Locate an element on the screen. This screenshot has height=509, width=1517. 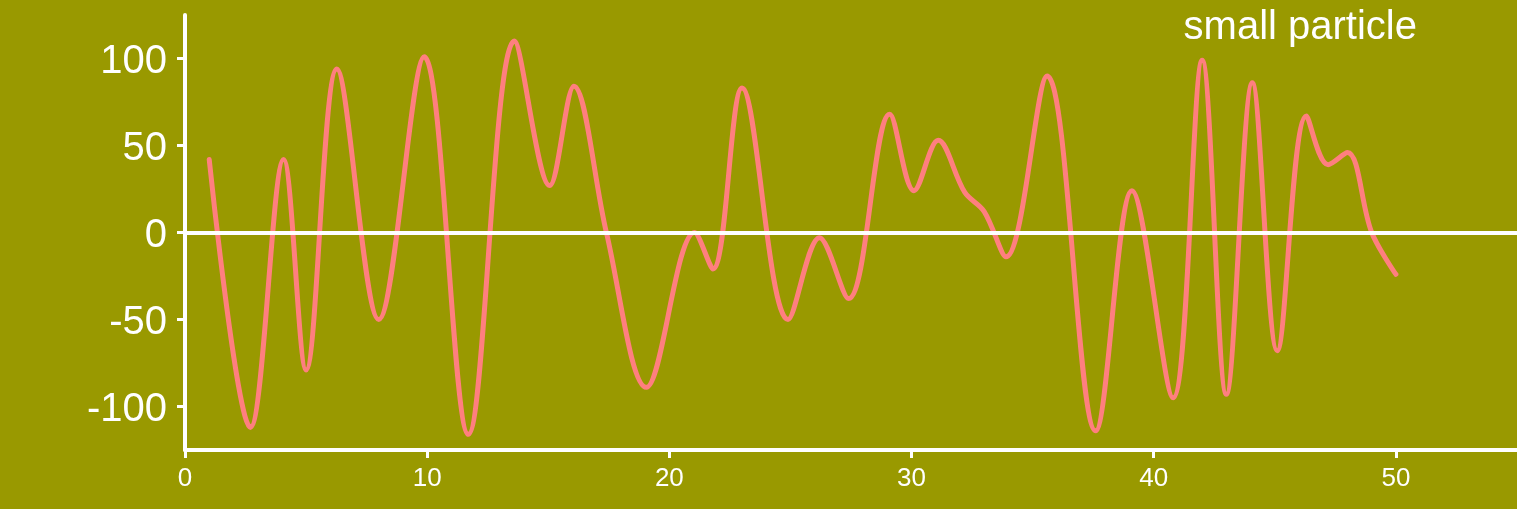
x-tick-label: 30 is located at coordinates (912, 477).